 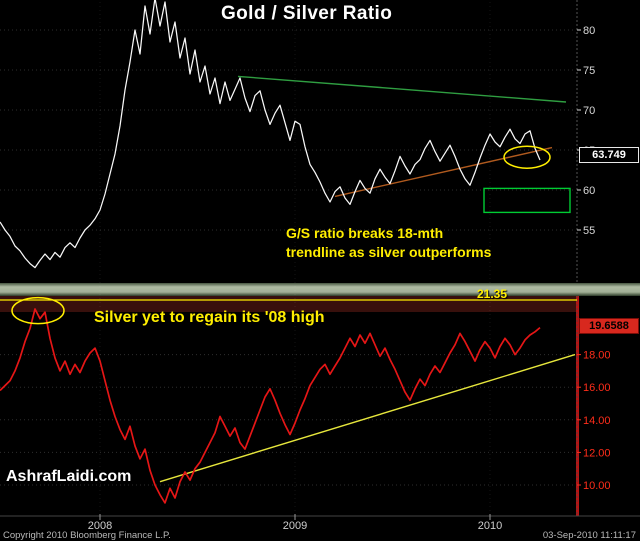 What do you see at coordinates (389, 252) in the screenshot?
I see `ratio-break-annotation-line2: trendline as silver outperforms` at bounding box center [389, 252].